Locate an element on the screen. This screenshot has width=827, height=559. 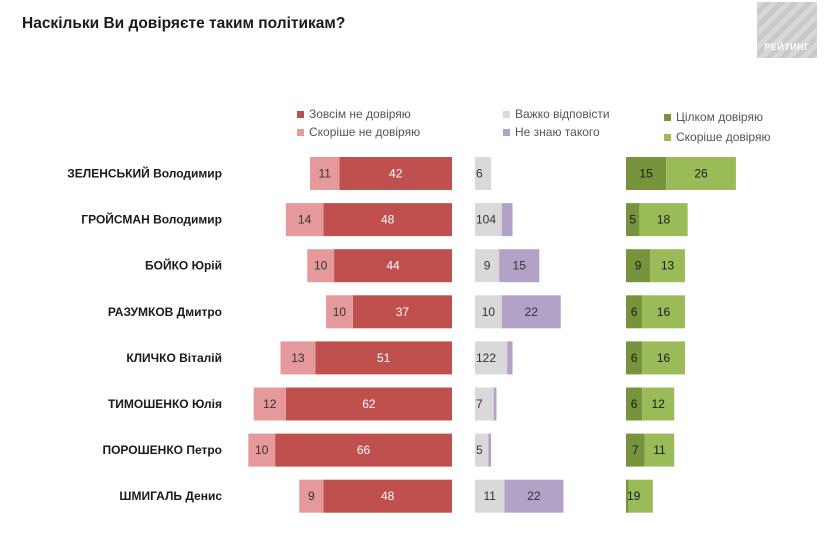
value-label-rather-trust: 13 is located at coordinates (668, 266).